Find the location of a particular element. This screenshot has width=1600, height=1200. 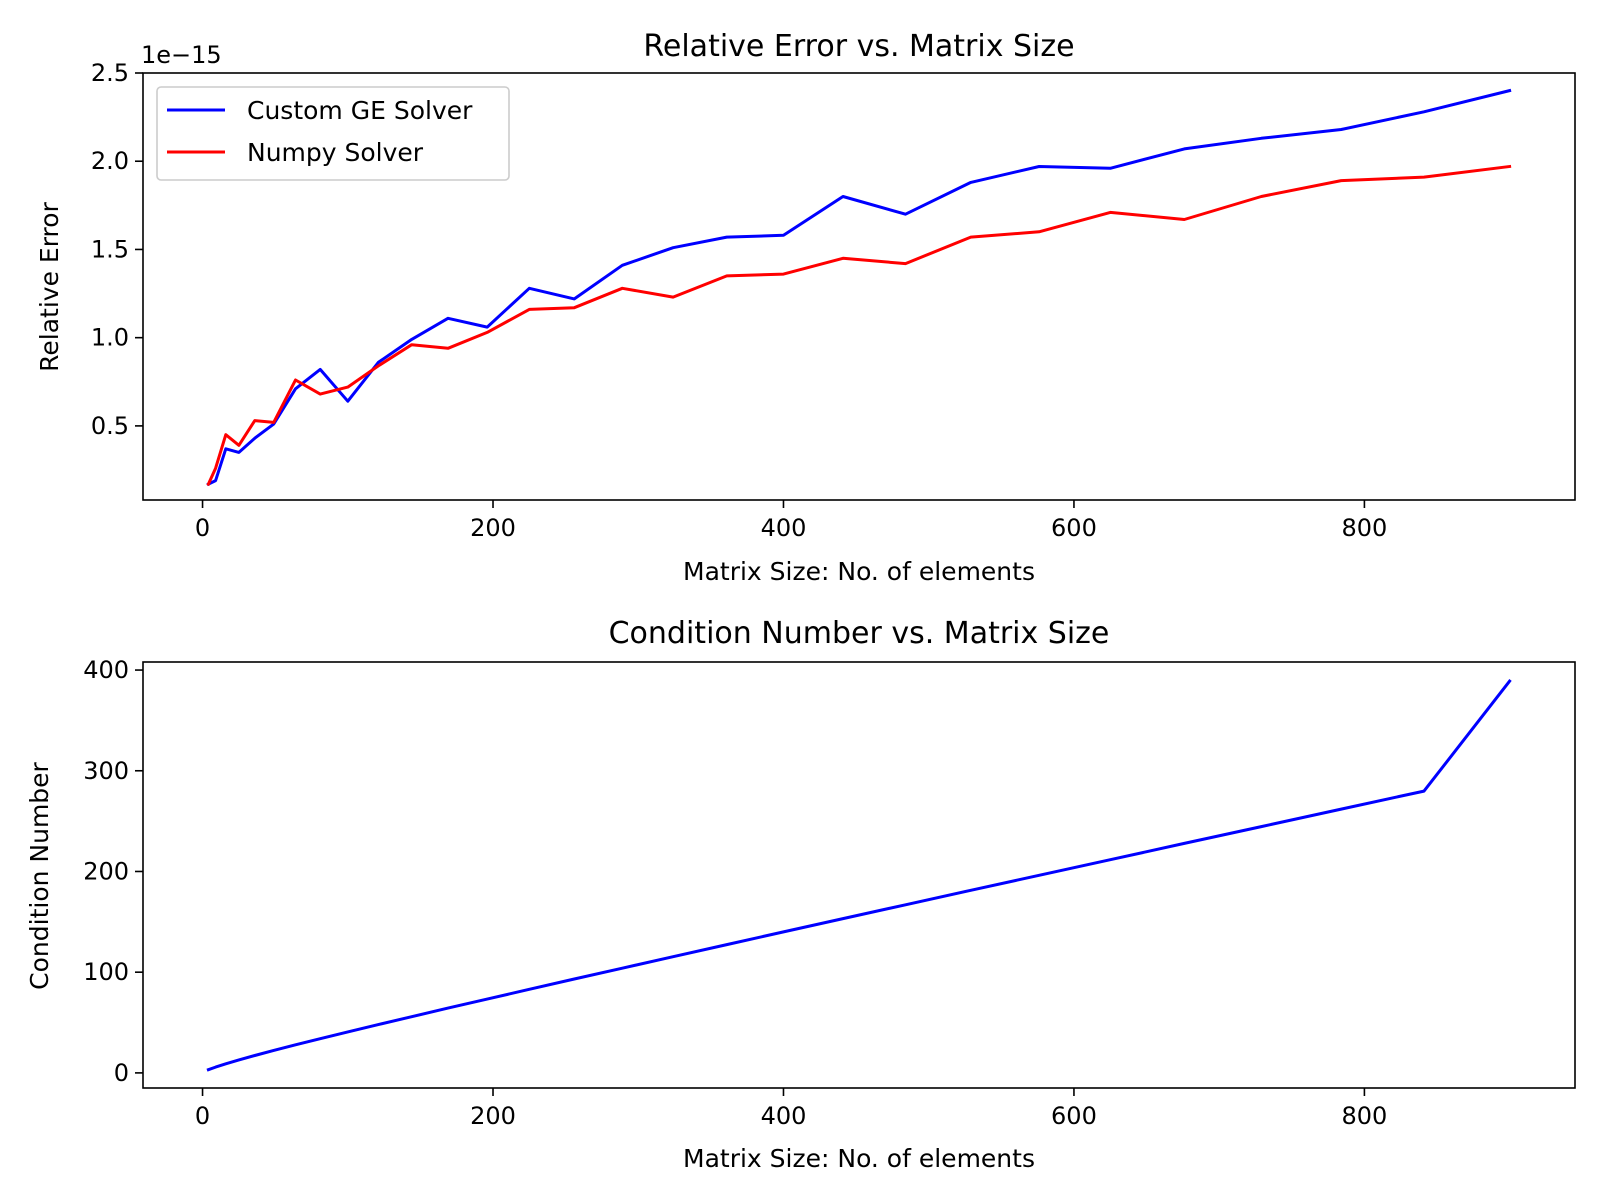

y-tick-label: 300 is located at coordinates (106, 771).